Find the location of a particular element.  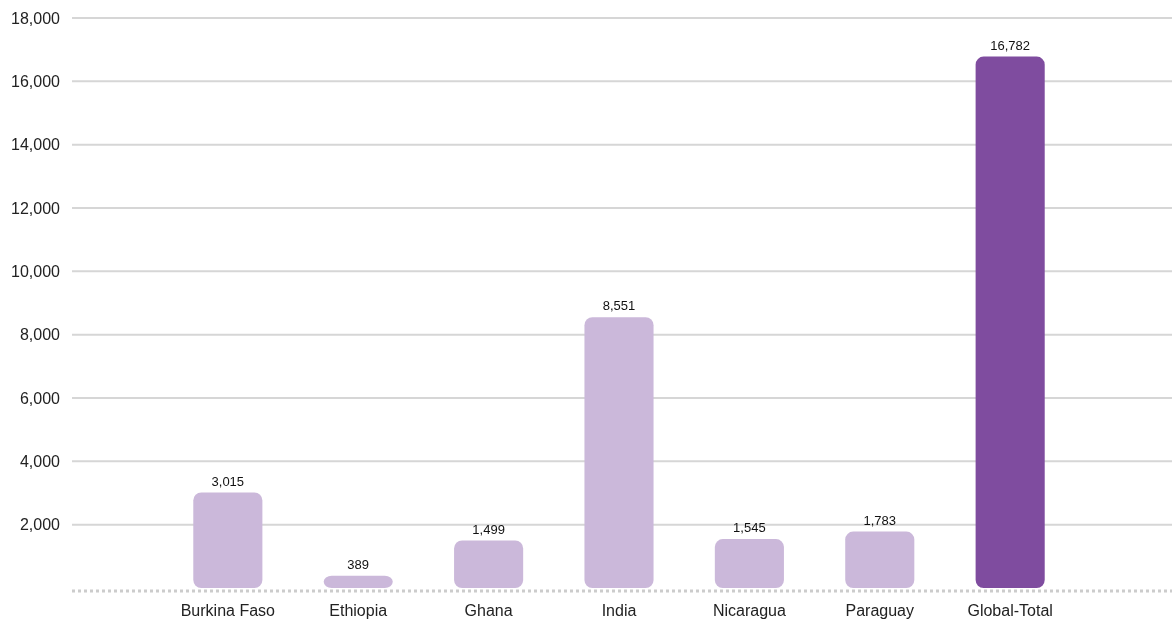

x-tick-label: Global-Total is located at coordinates (1010, 610).